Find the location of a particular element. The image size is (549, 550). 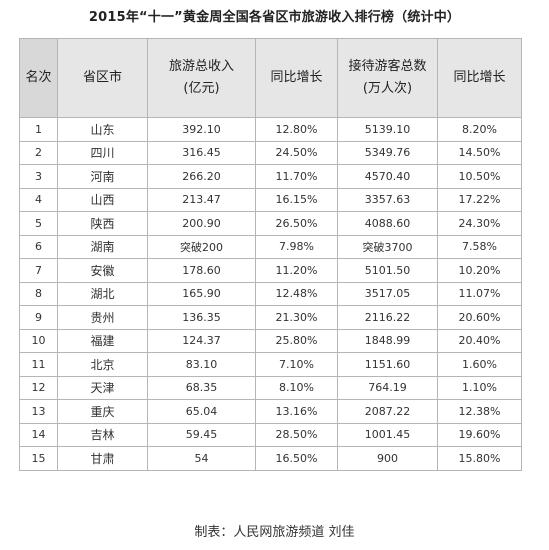

cell-visitors-yoy: 8.20% is located at coordinates (479, 129).